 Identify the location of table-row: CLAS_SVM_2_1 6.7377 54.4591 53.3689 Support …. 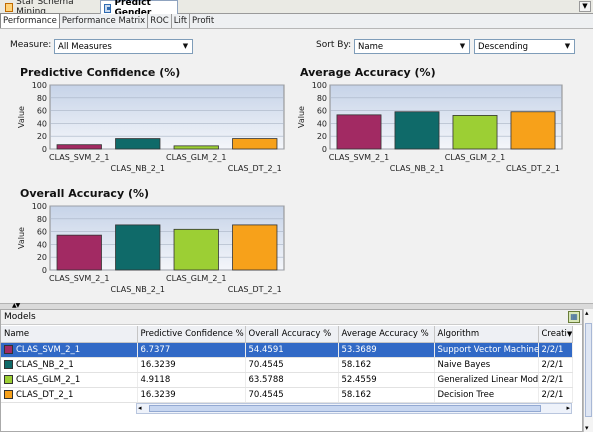
(287, 350).